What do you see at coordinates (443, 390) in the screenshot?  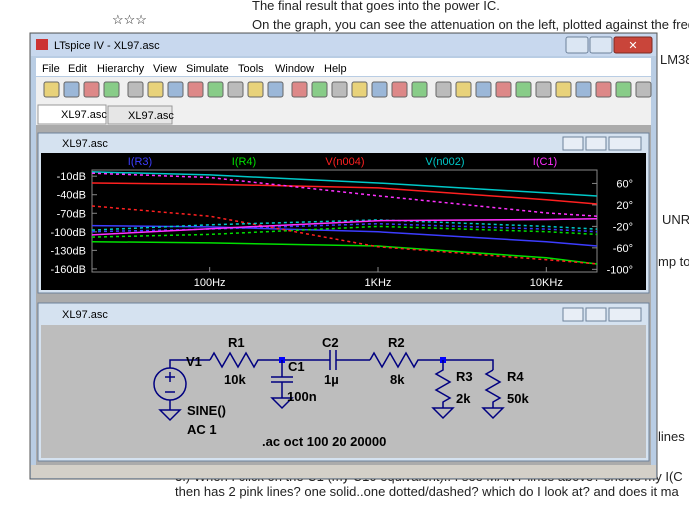 I see `resistor-r3` at bounding box center [443, 390].